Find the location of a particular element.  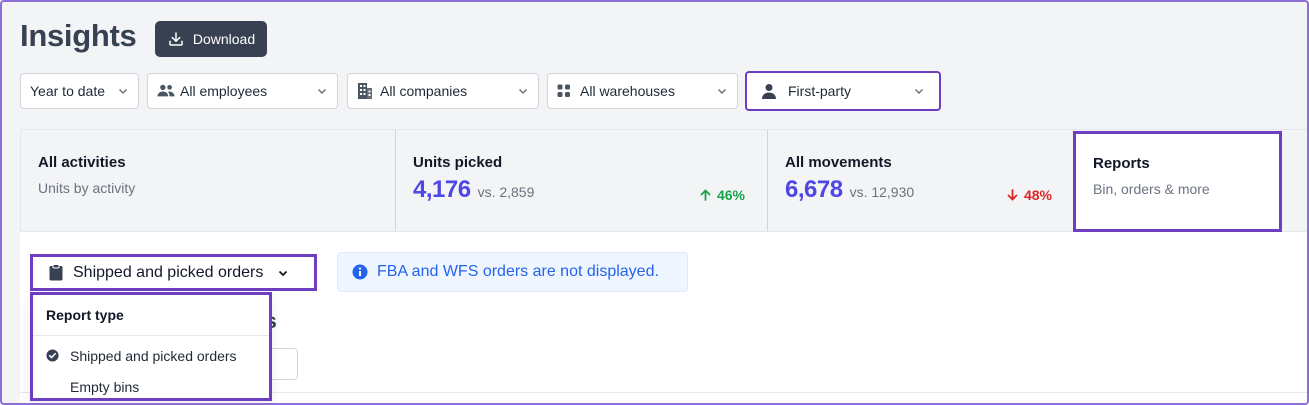

users-icon is located at coordinates (166, 91).